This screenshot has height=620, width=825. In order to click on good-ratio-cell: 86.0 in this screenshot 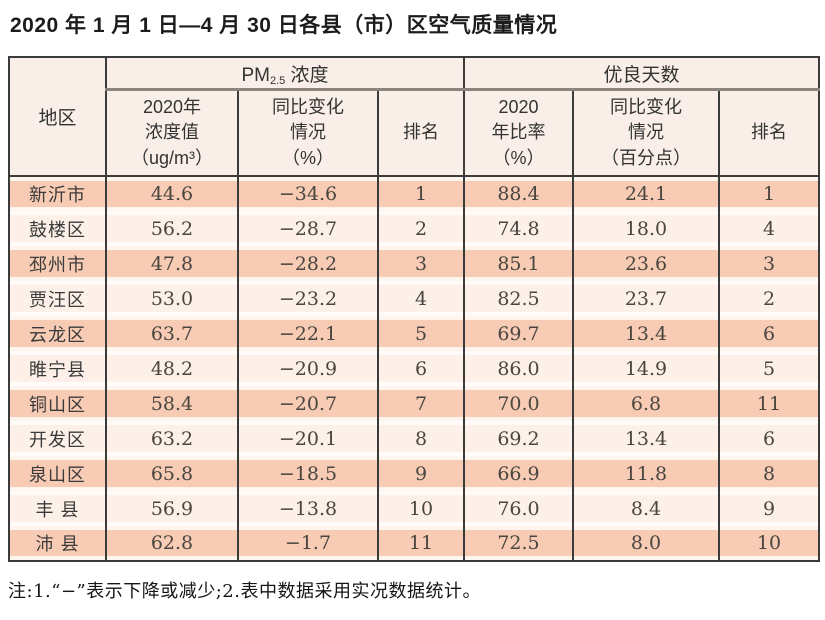, I will do `click(518, 368)`.